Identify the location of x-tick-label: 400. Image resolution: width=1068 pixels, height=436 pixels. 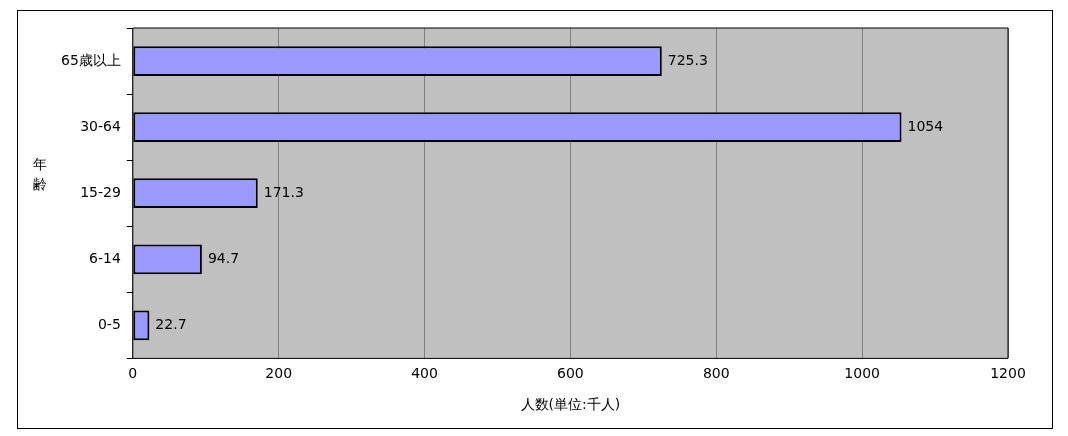
(424, 373).